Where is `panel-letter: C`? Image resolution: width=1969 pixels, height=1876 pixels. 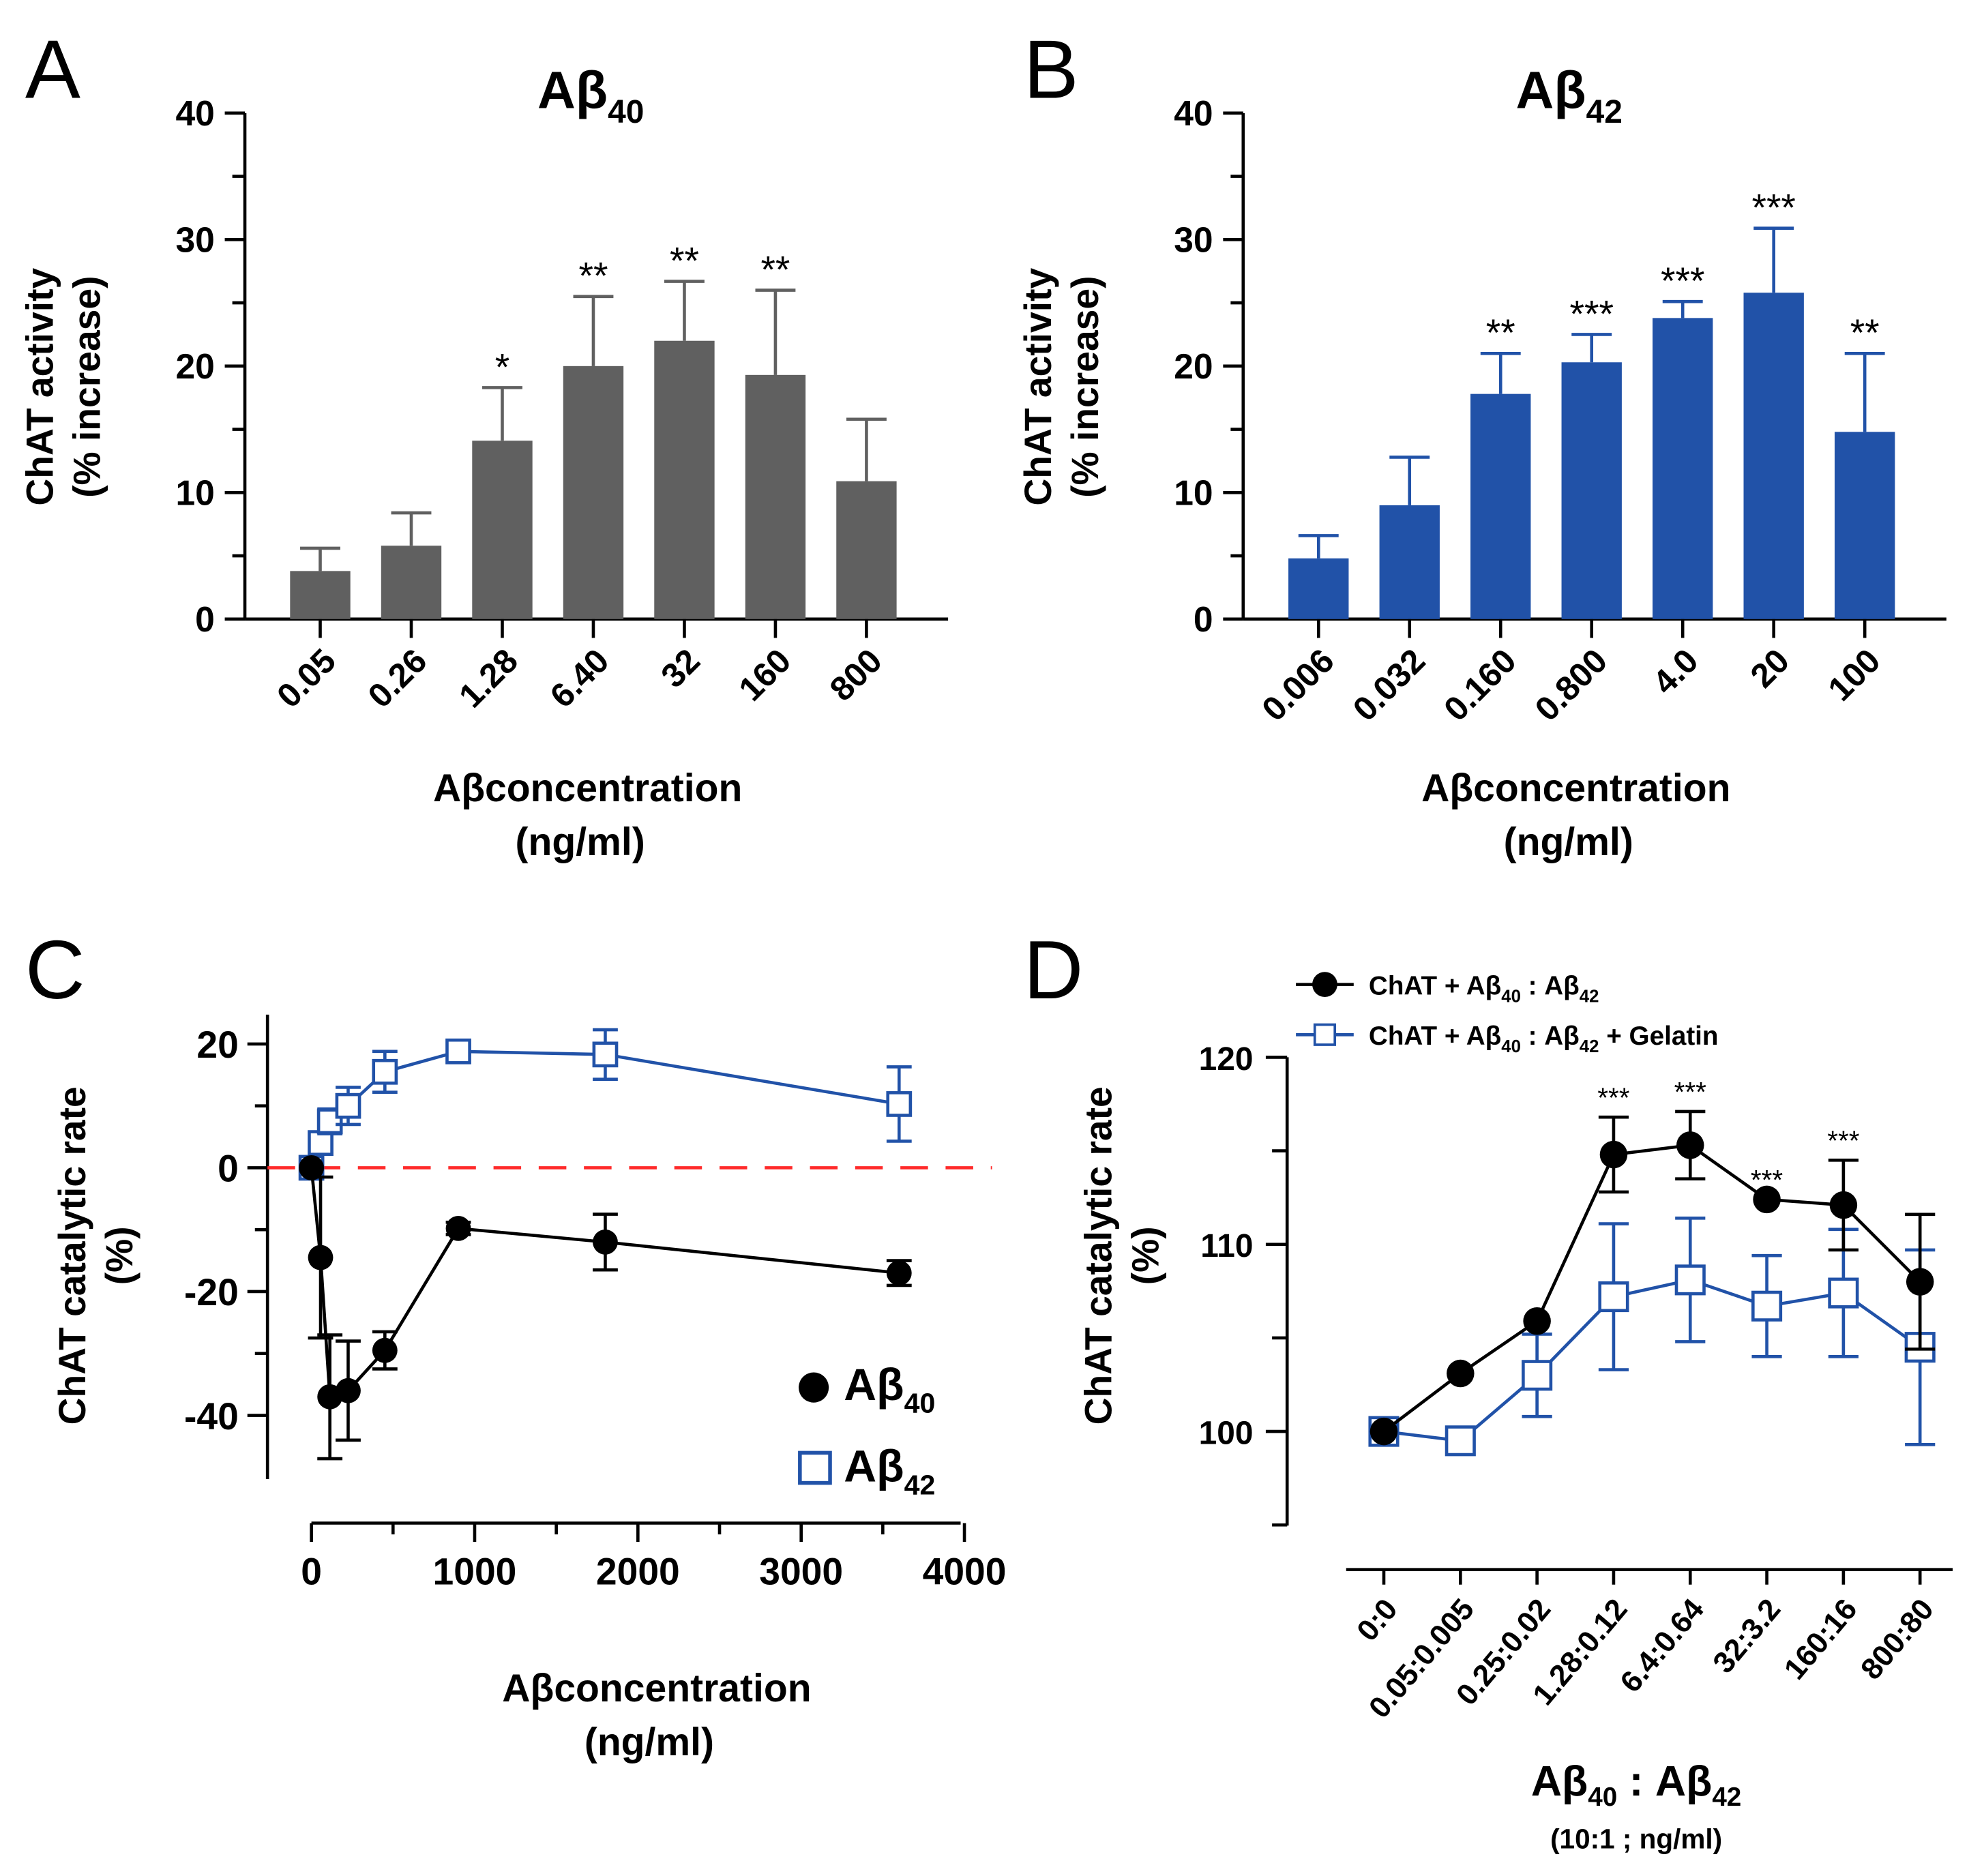
panel-letter: C is located at coordinates (55, 969).